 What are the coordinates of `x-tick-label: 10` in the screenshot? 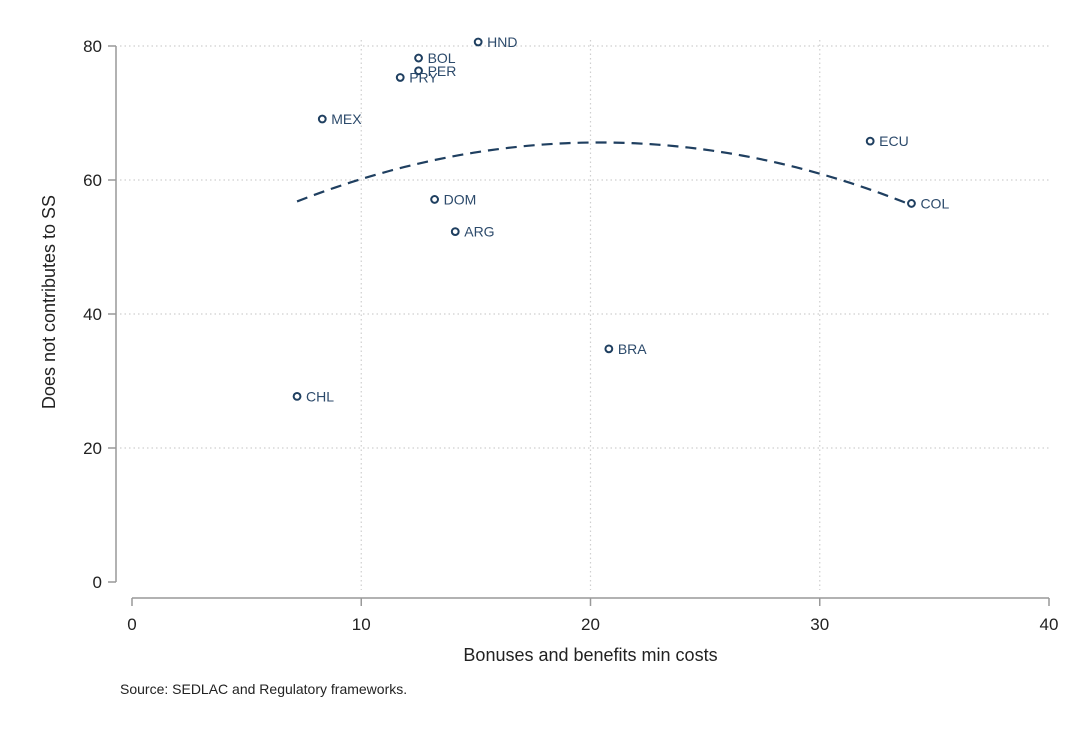 It's located at (361, 624).